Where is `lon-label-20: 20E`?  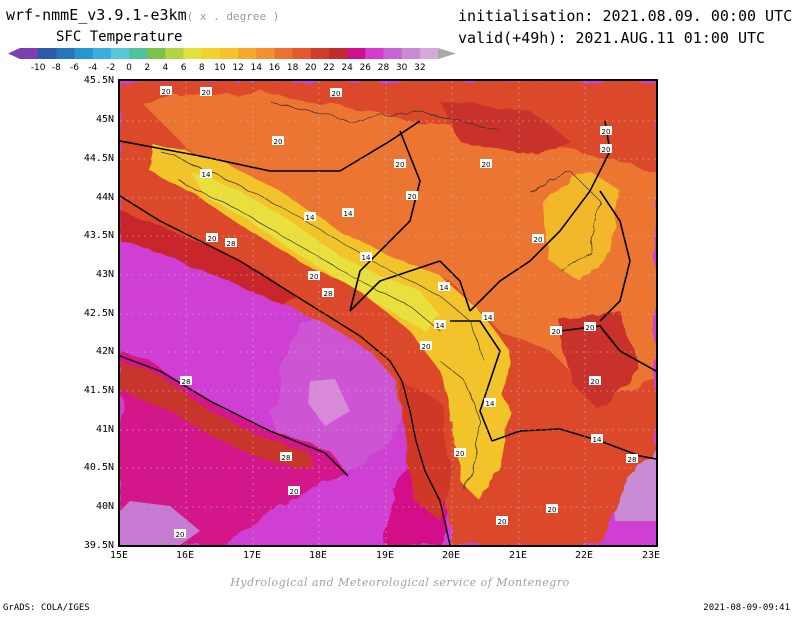 lon-label-20: 20E is located at coordinates (451, 555).